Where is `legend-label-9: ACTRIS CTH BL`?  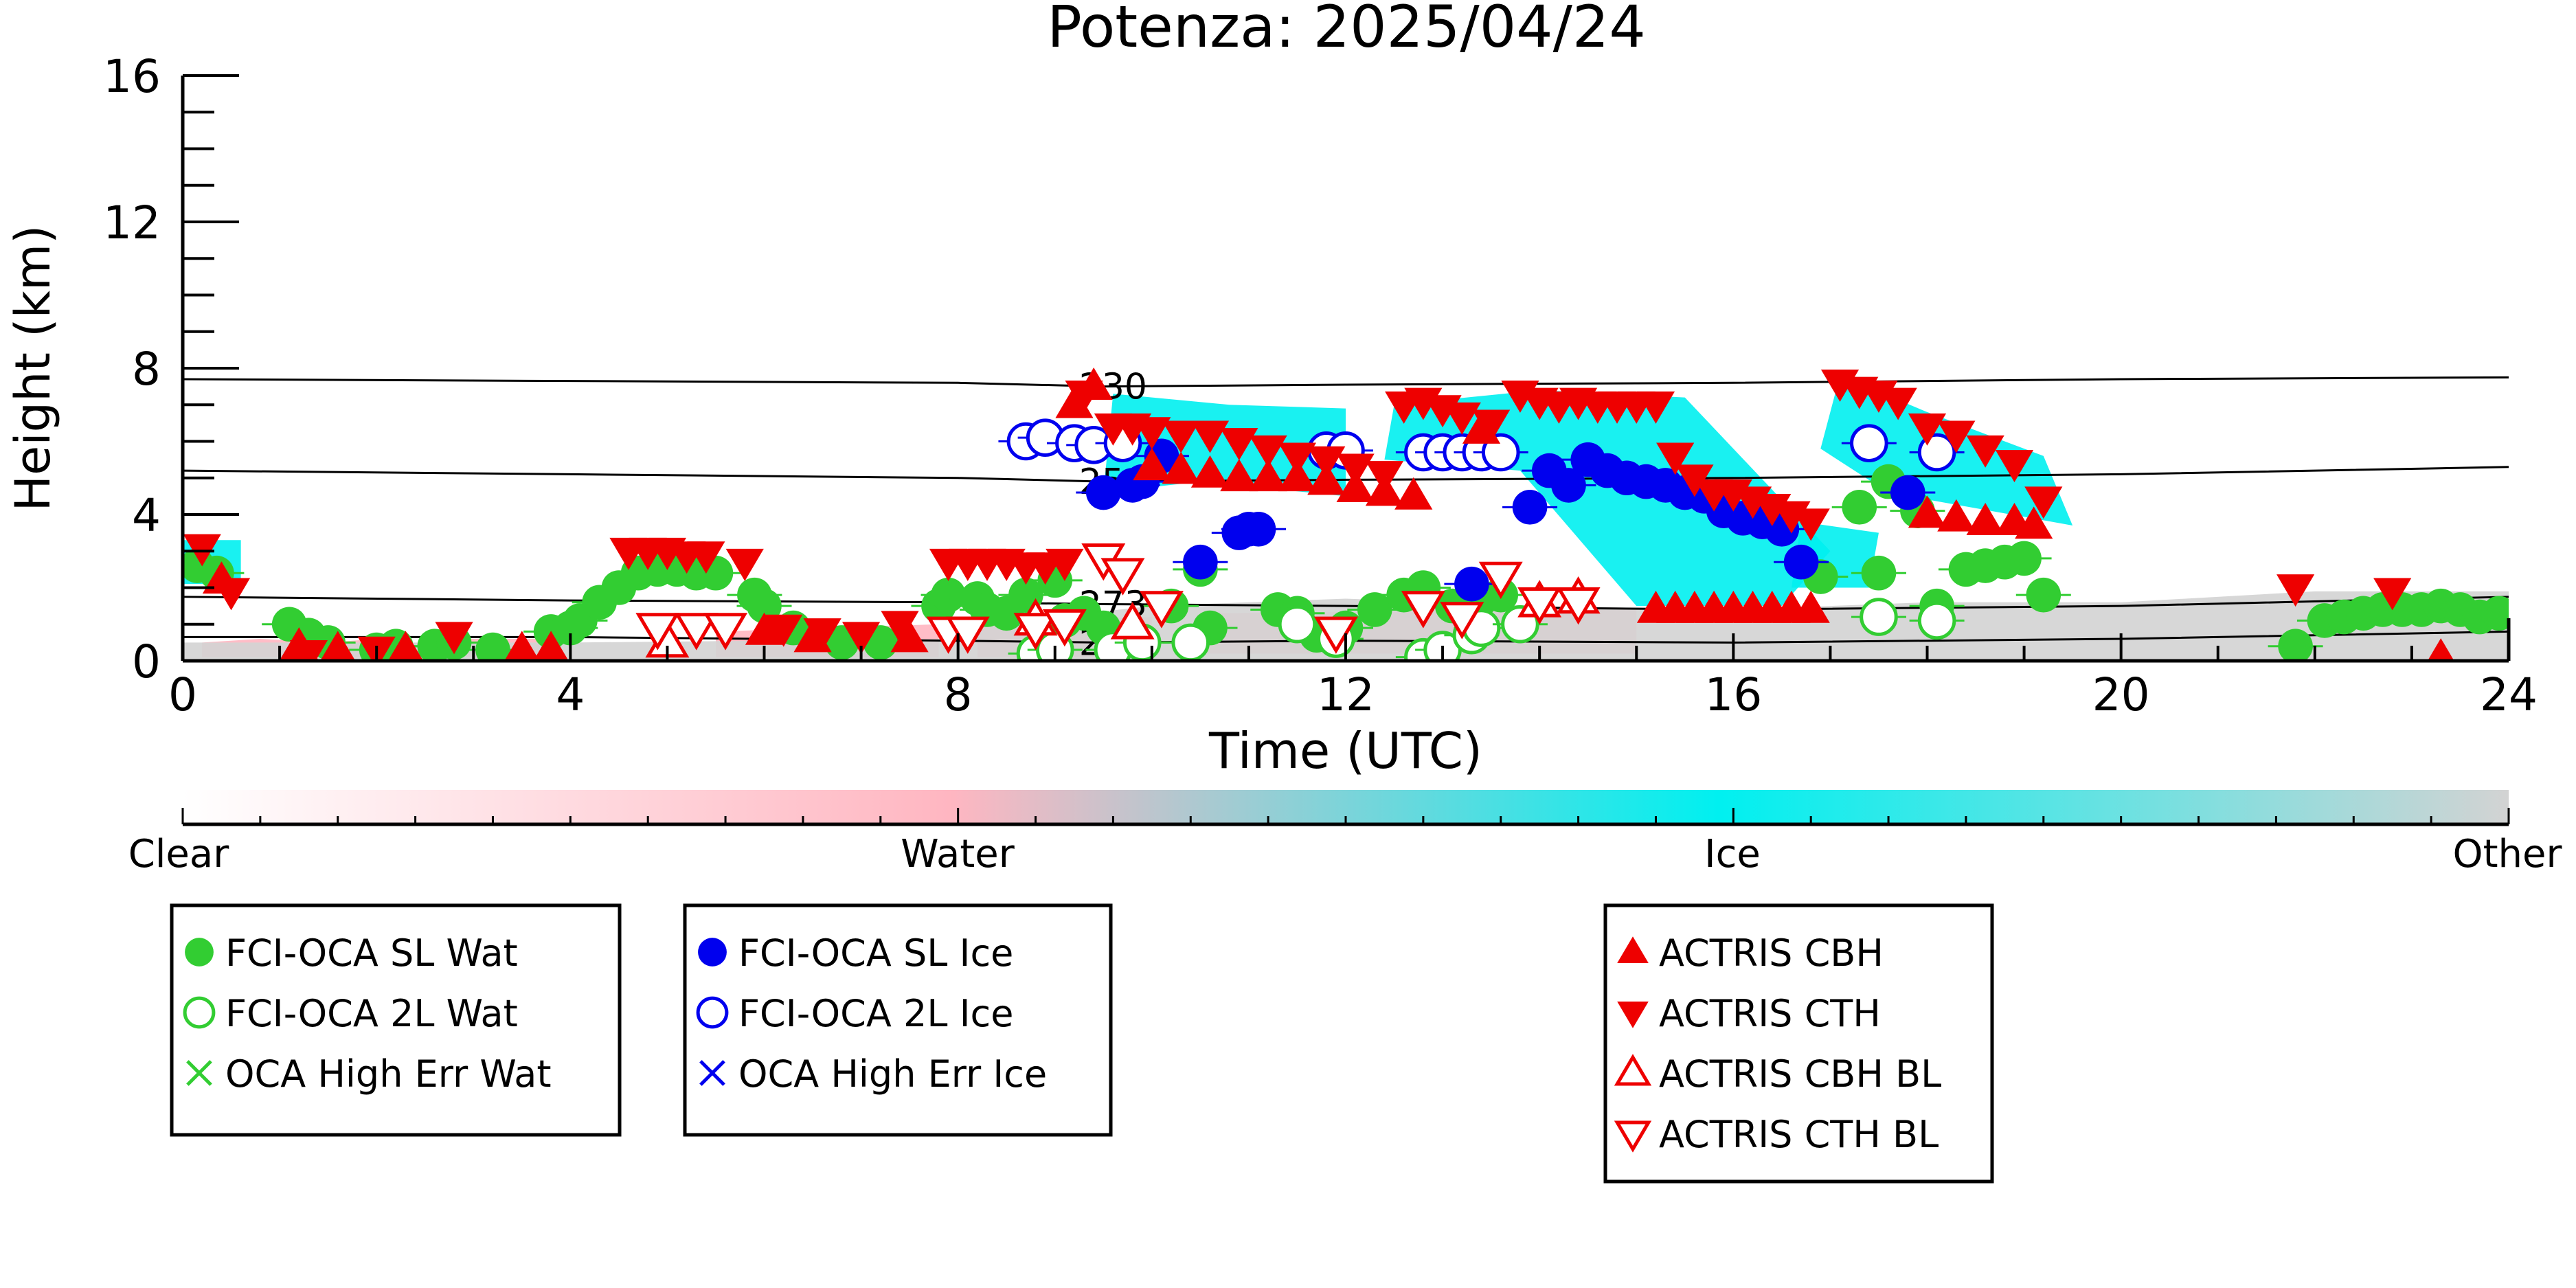 legend-label-9: ACTRIS CTH BL is located at coordinates (1799, 1134).